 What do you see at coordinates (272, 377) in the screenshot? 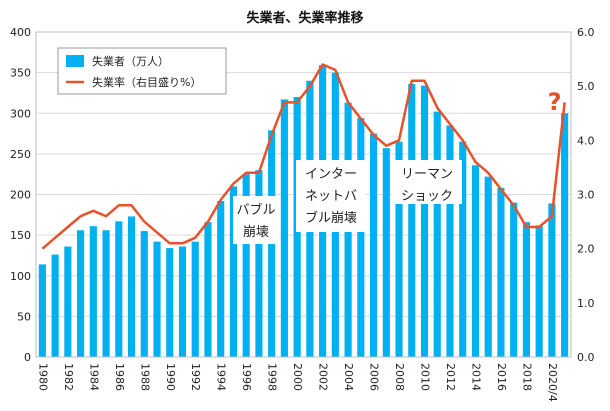
I see `x-tick-label: 1998` at bounding box center [272, 377].